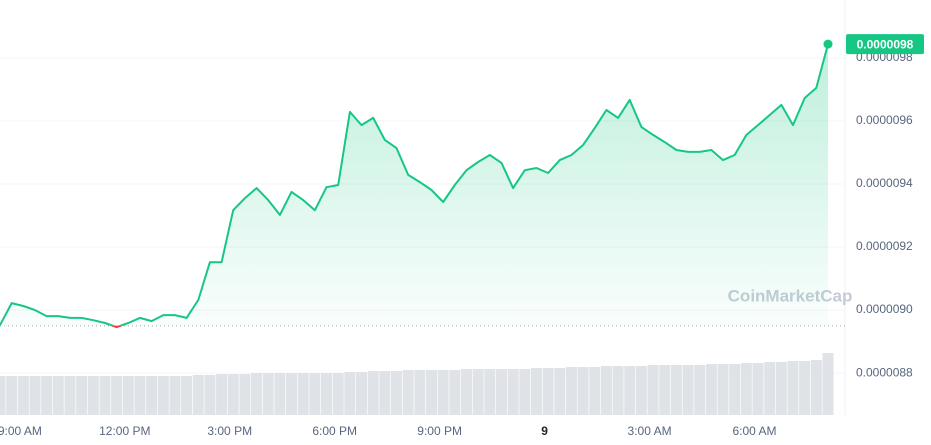 This screenshot has width=931, height=445. What do you see at coordinates (884, 246) in the screenshot?
I see `y-tick-label: 0.0000092` at bounding box center [884, 246].